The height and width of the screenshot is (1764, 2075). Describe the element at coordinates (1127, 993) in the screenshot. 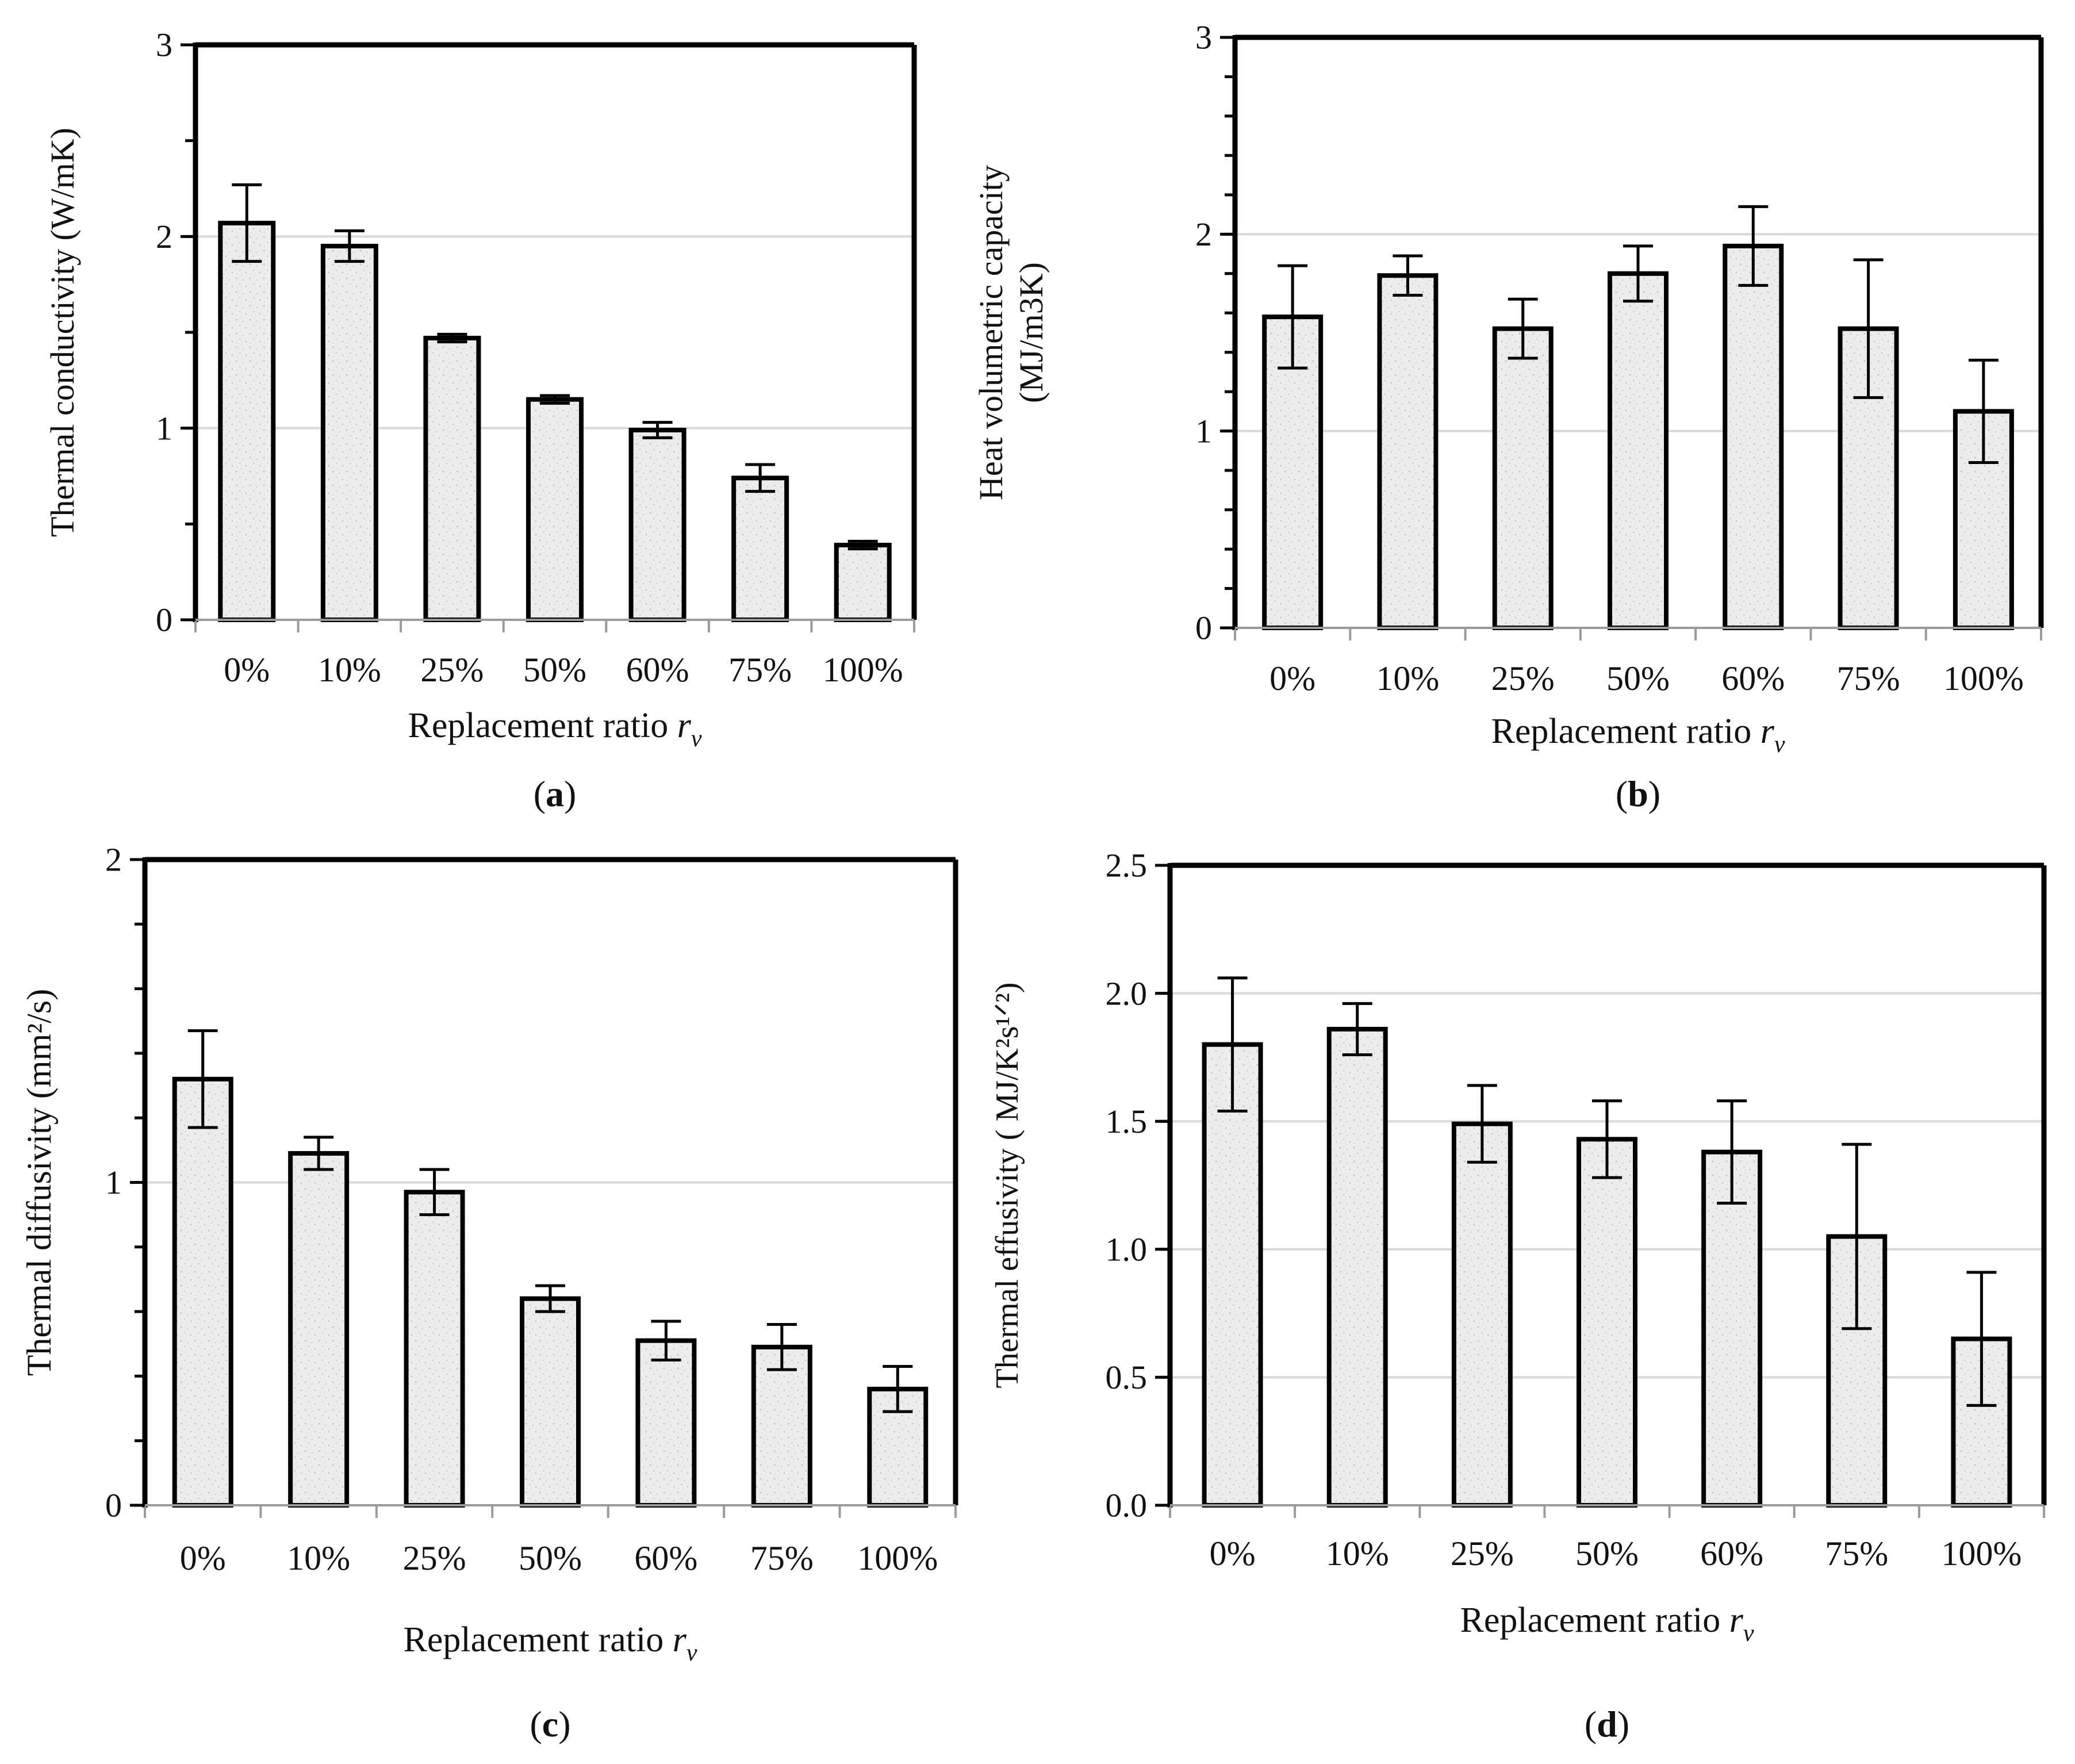

I see `y-tick-label: 2.0` at that location.